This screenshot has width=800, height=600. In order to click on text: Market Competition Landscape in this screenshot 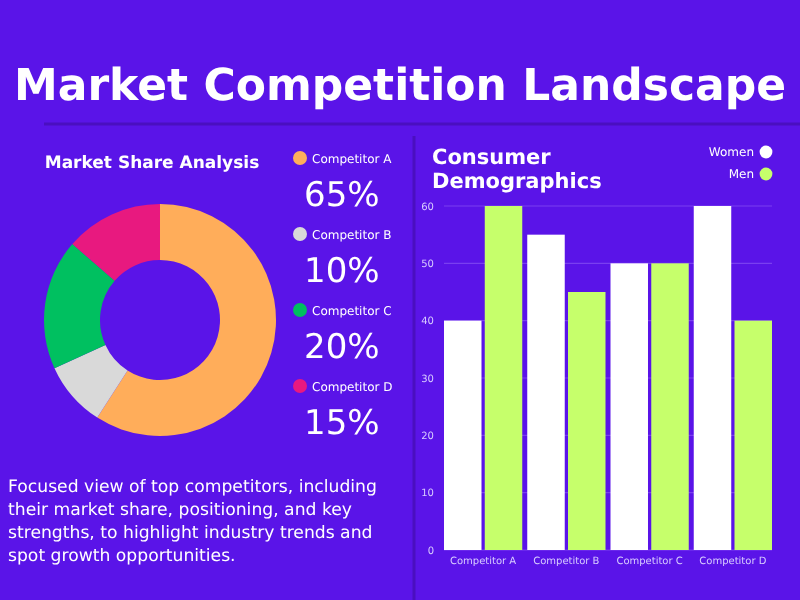, I will do `click(400, 87)`.